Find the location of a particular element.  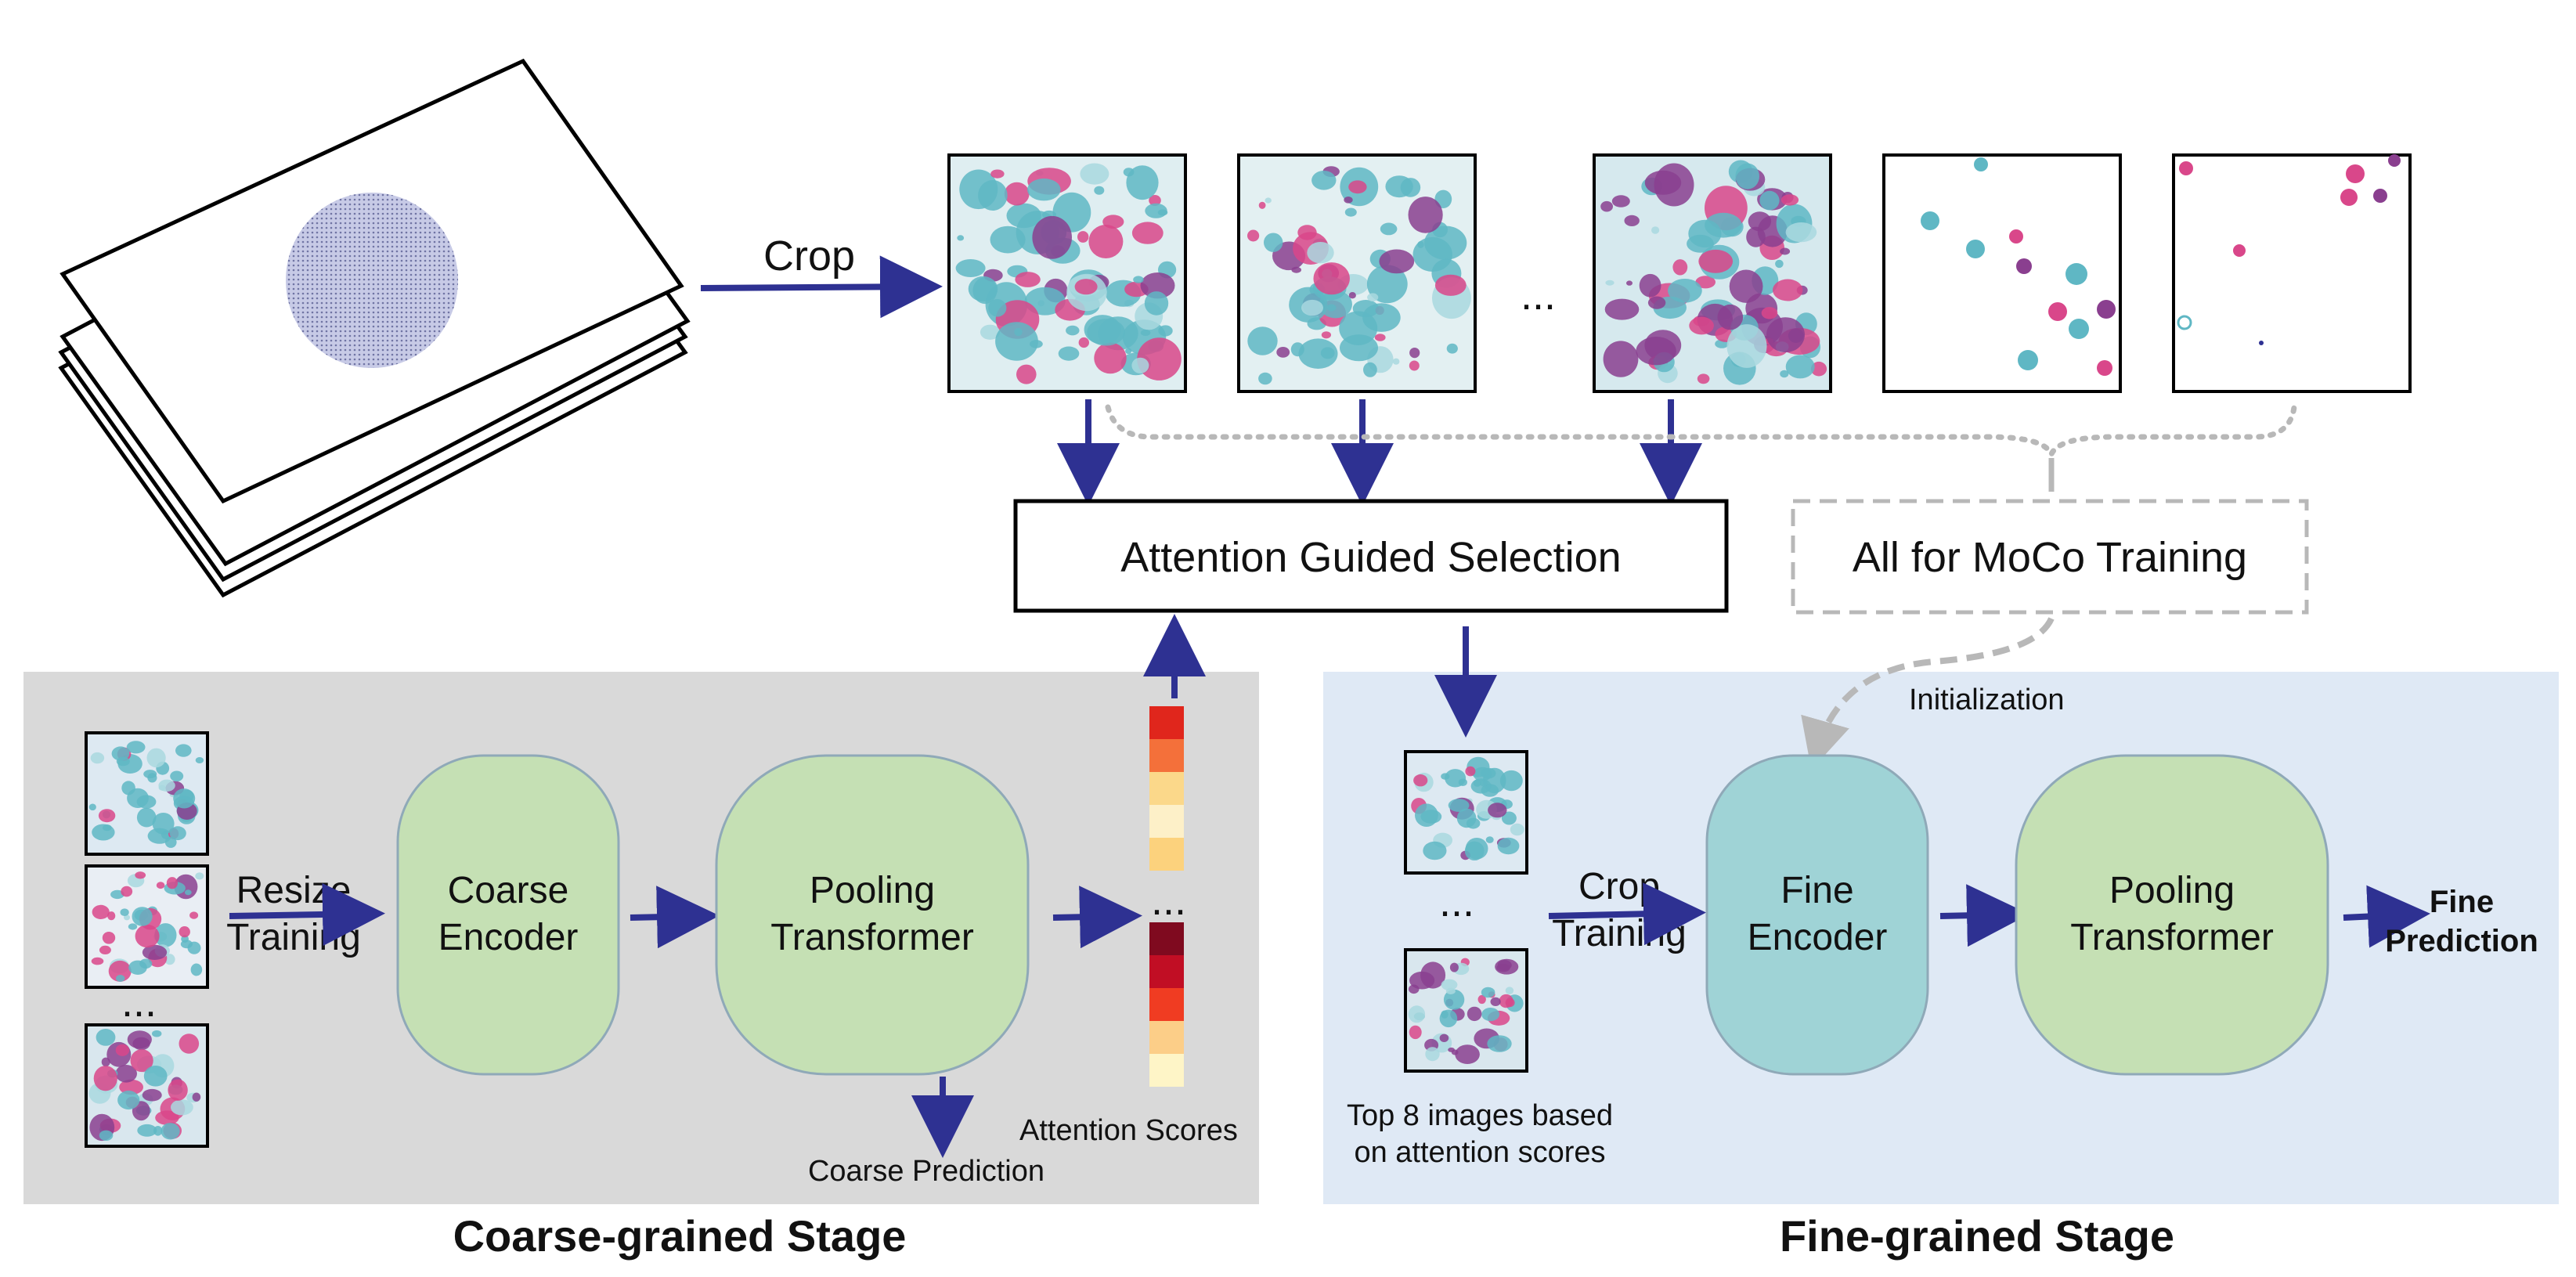

fine-pooling-label-2: Transformer is located at coordinates (2172, 937).